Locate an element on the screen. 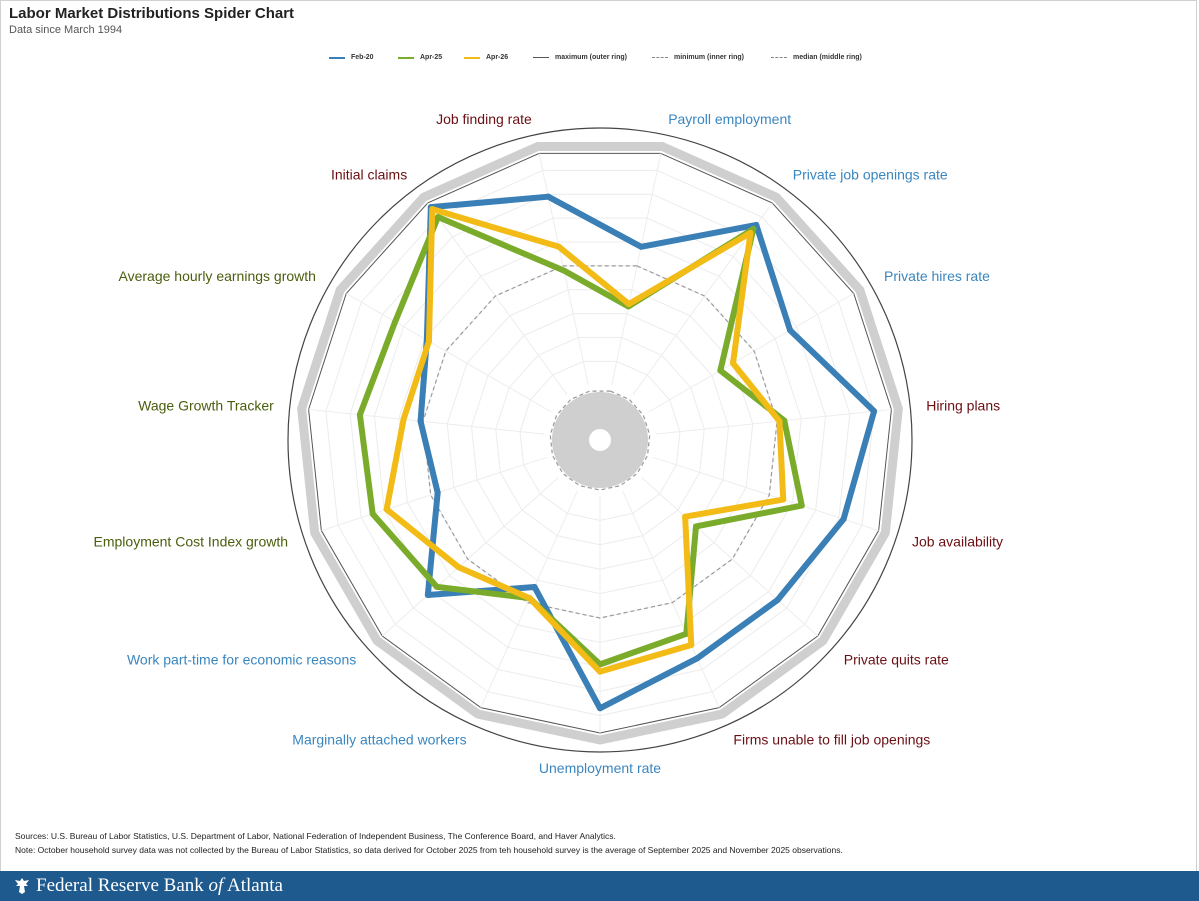 This screenshot has width=1199, height=901. axis-label: Unemployment rate is located at coordinates (600, 768).